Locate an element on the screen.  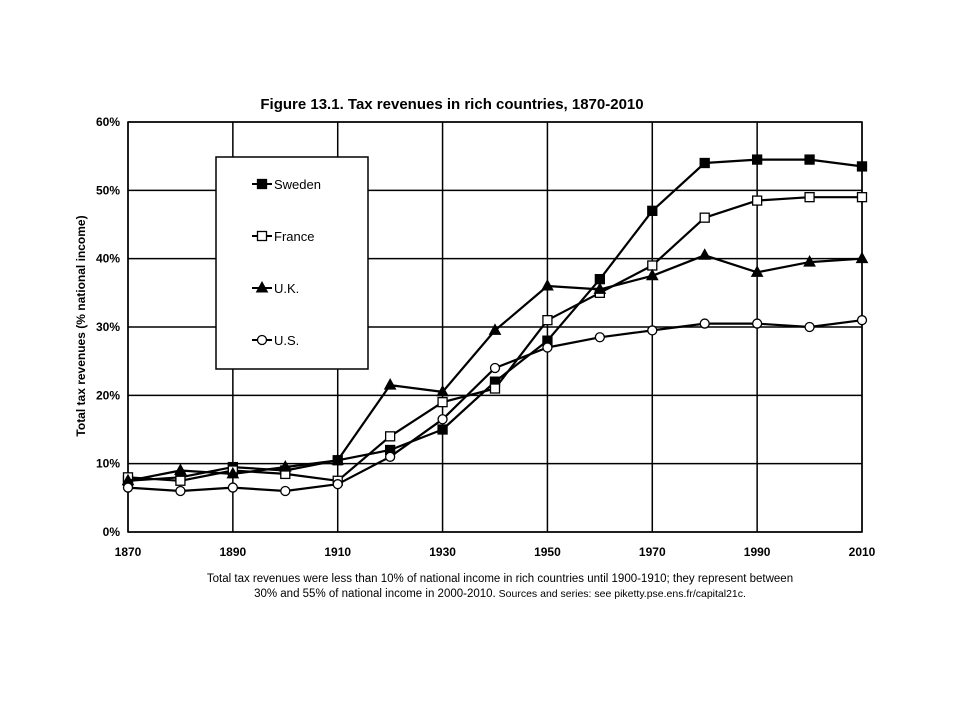
y-tick-label: 0% is located at coordinates (112, 532).